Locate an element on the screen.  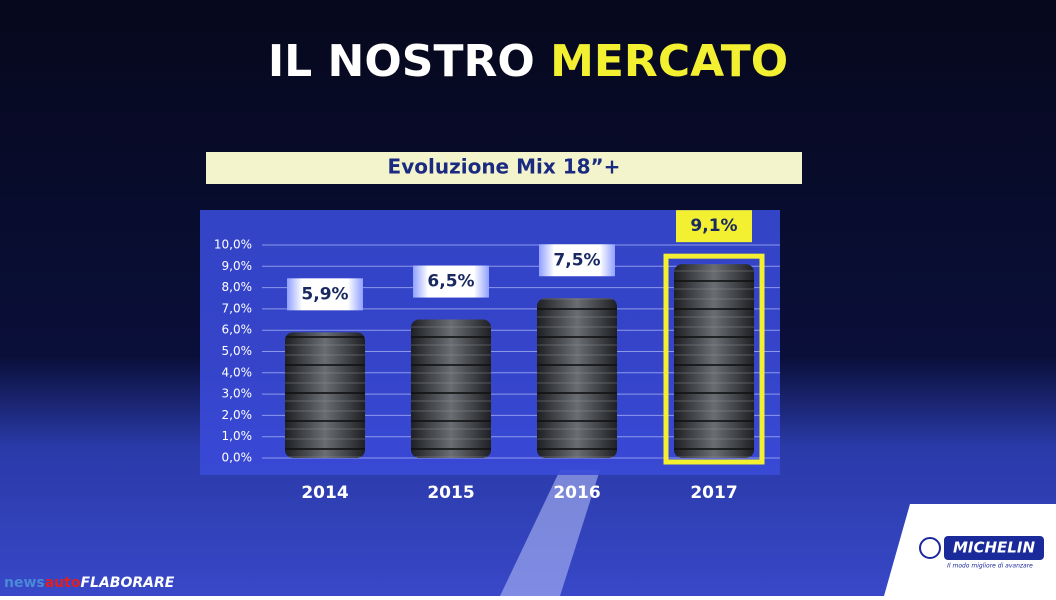
bar-highlight is located at coordinates (714, 359).